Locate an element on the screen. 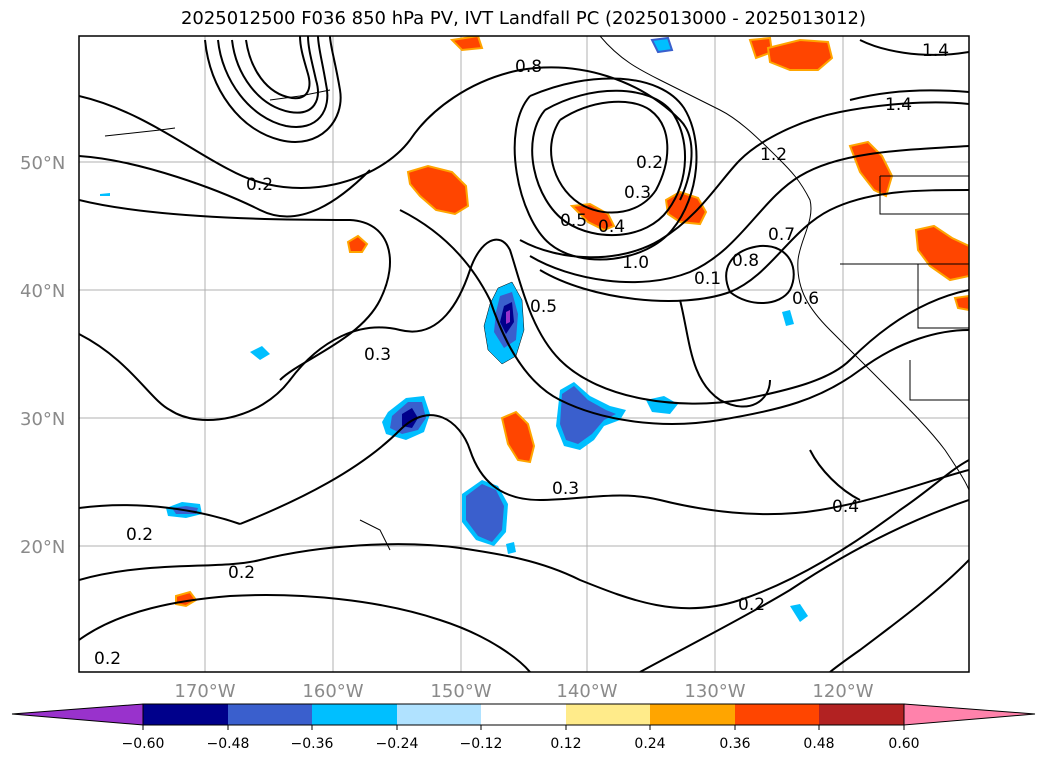 This screenshot has width=1047, height=765. colorbar-tick-label: 0.24 is located at coordinates (649, 744).